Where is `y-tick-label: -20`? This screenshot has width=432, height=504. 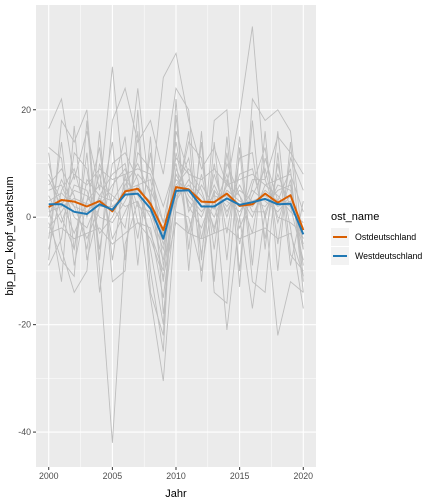 y-tick-label: -20 is located at coordinates (24, 325).